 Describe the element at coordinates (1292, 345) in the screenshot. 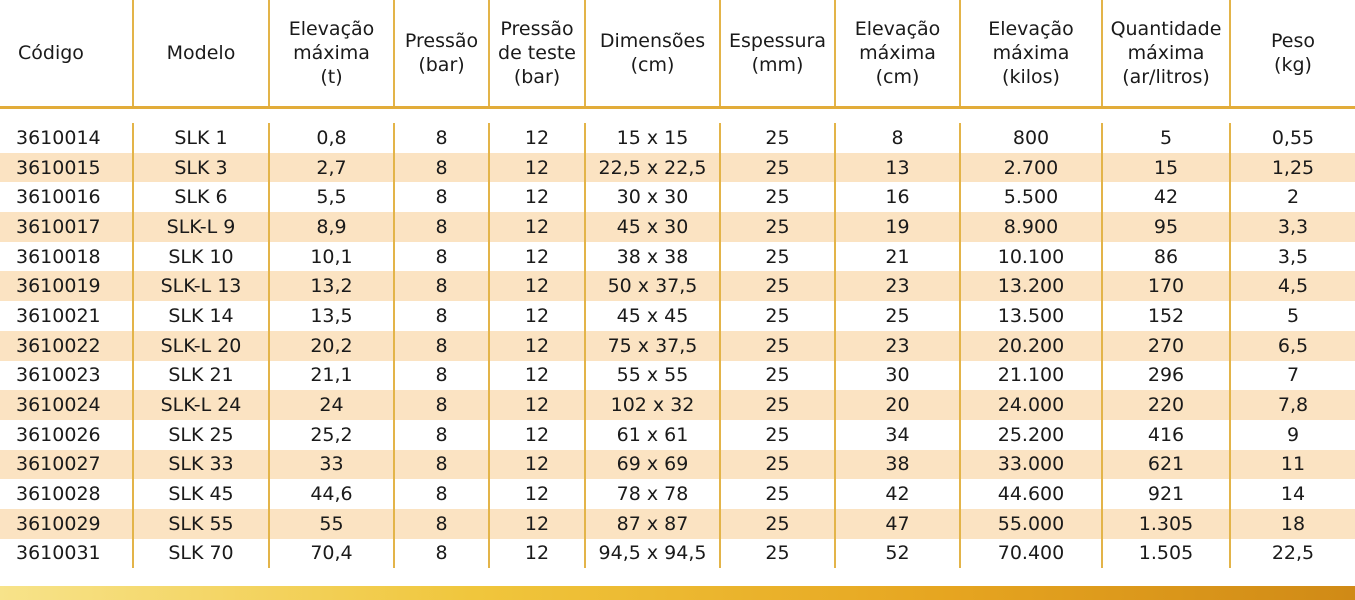

I see `table-cell: 6,5` at that location.